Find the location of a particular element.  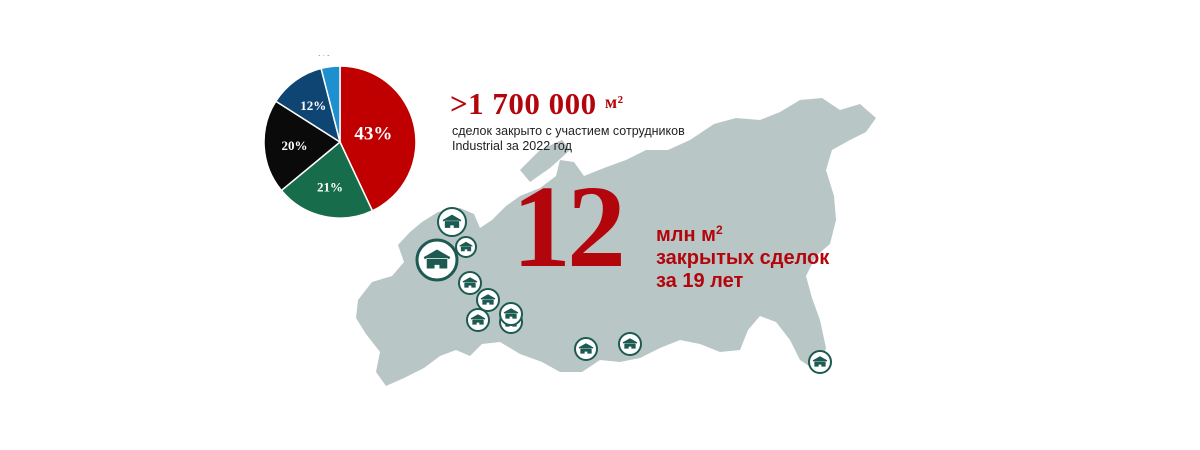

pie-label: 12% is located at coordinates (313, 105).